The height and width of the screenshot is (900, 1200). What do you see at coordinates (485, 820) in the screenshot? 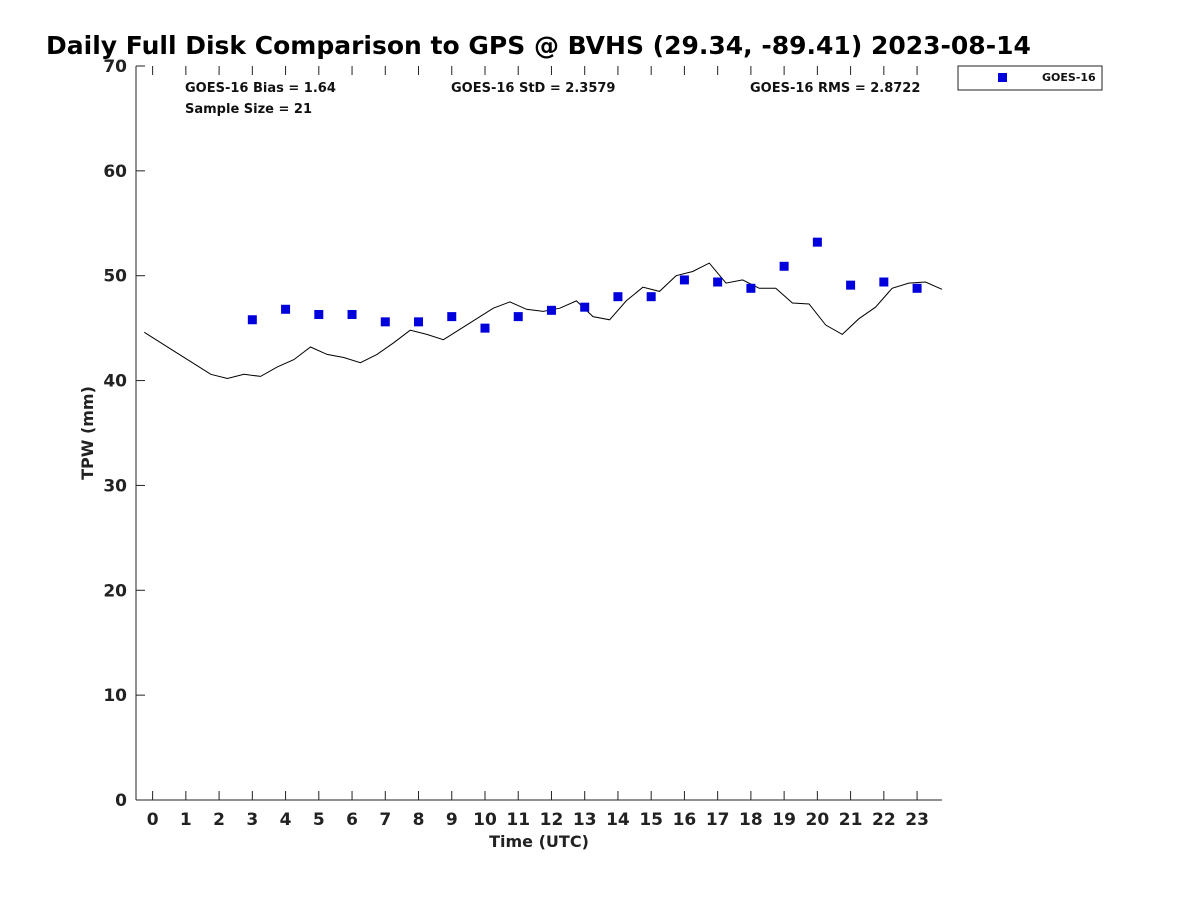
I see `x-tick-label: 10` at bounding box center [485, 820].